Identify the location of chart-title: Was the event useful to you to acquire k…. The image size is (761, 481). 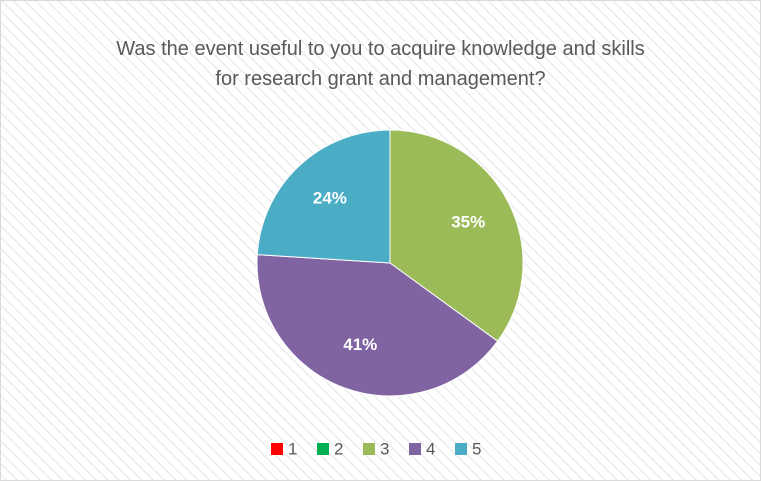
(380, 64).